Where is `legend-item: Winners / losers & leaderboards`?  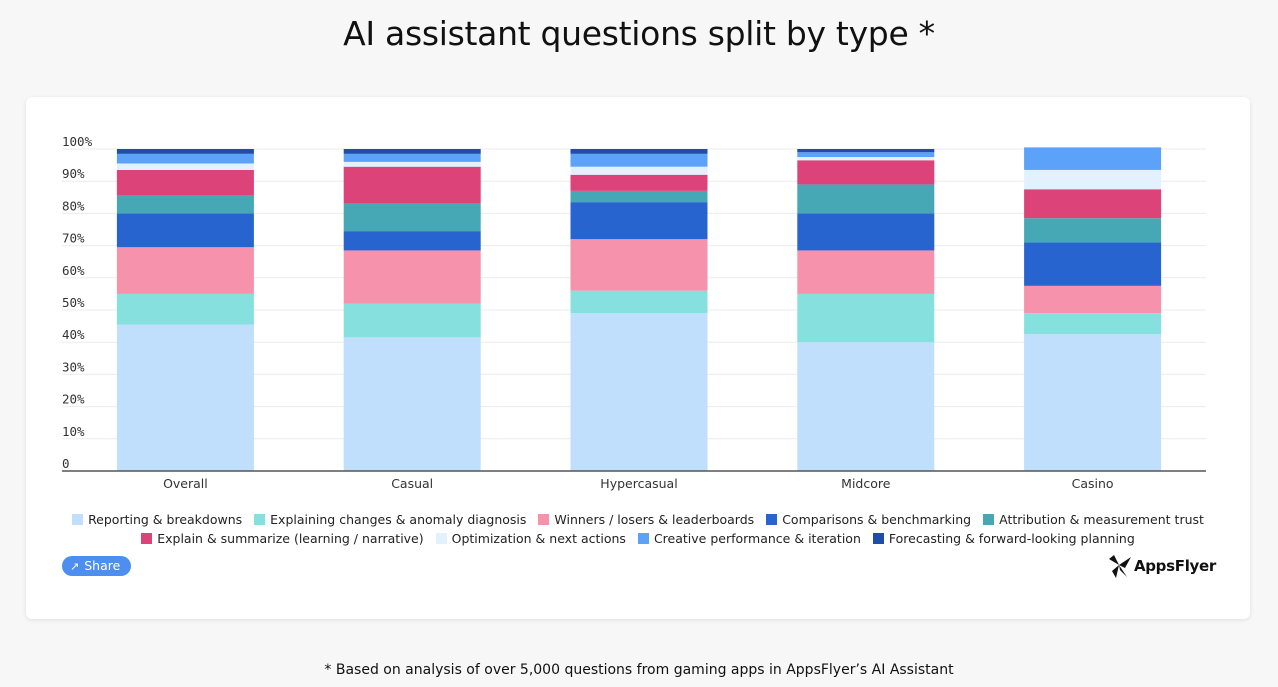 legend-item: Winners / losers & leaderboards is located at coordinates (646, 519).